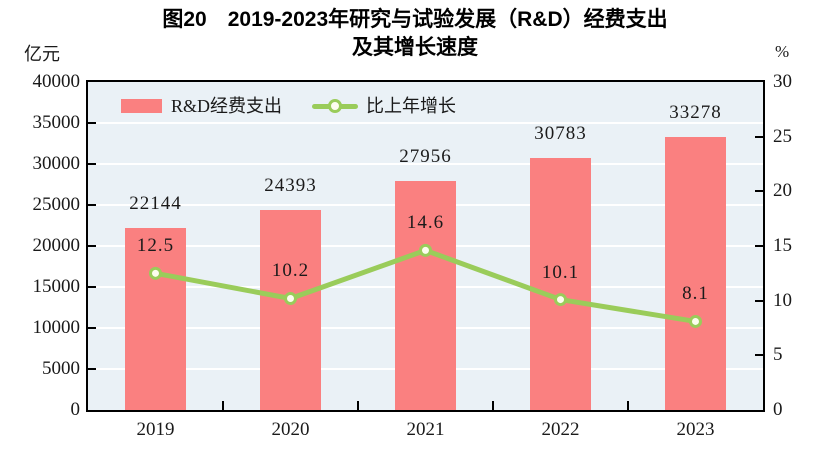 This screenshot has width=830, height=465. Describe the element at coordinates (425, 295) in the screenshot. I see `bar-2021` at that location.